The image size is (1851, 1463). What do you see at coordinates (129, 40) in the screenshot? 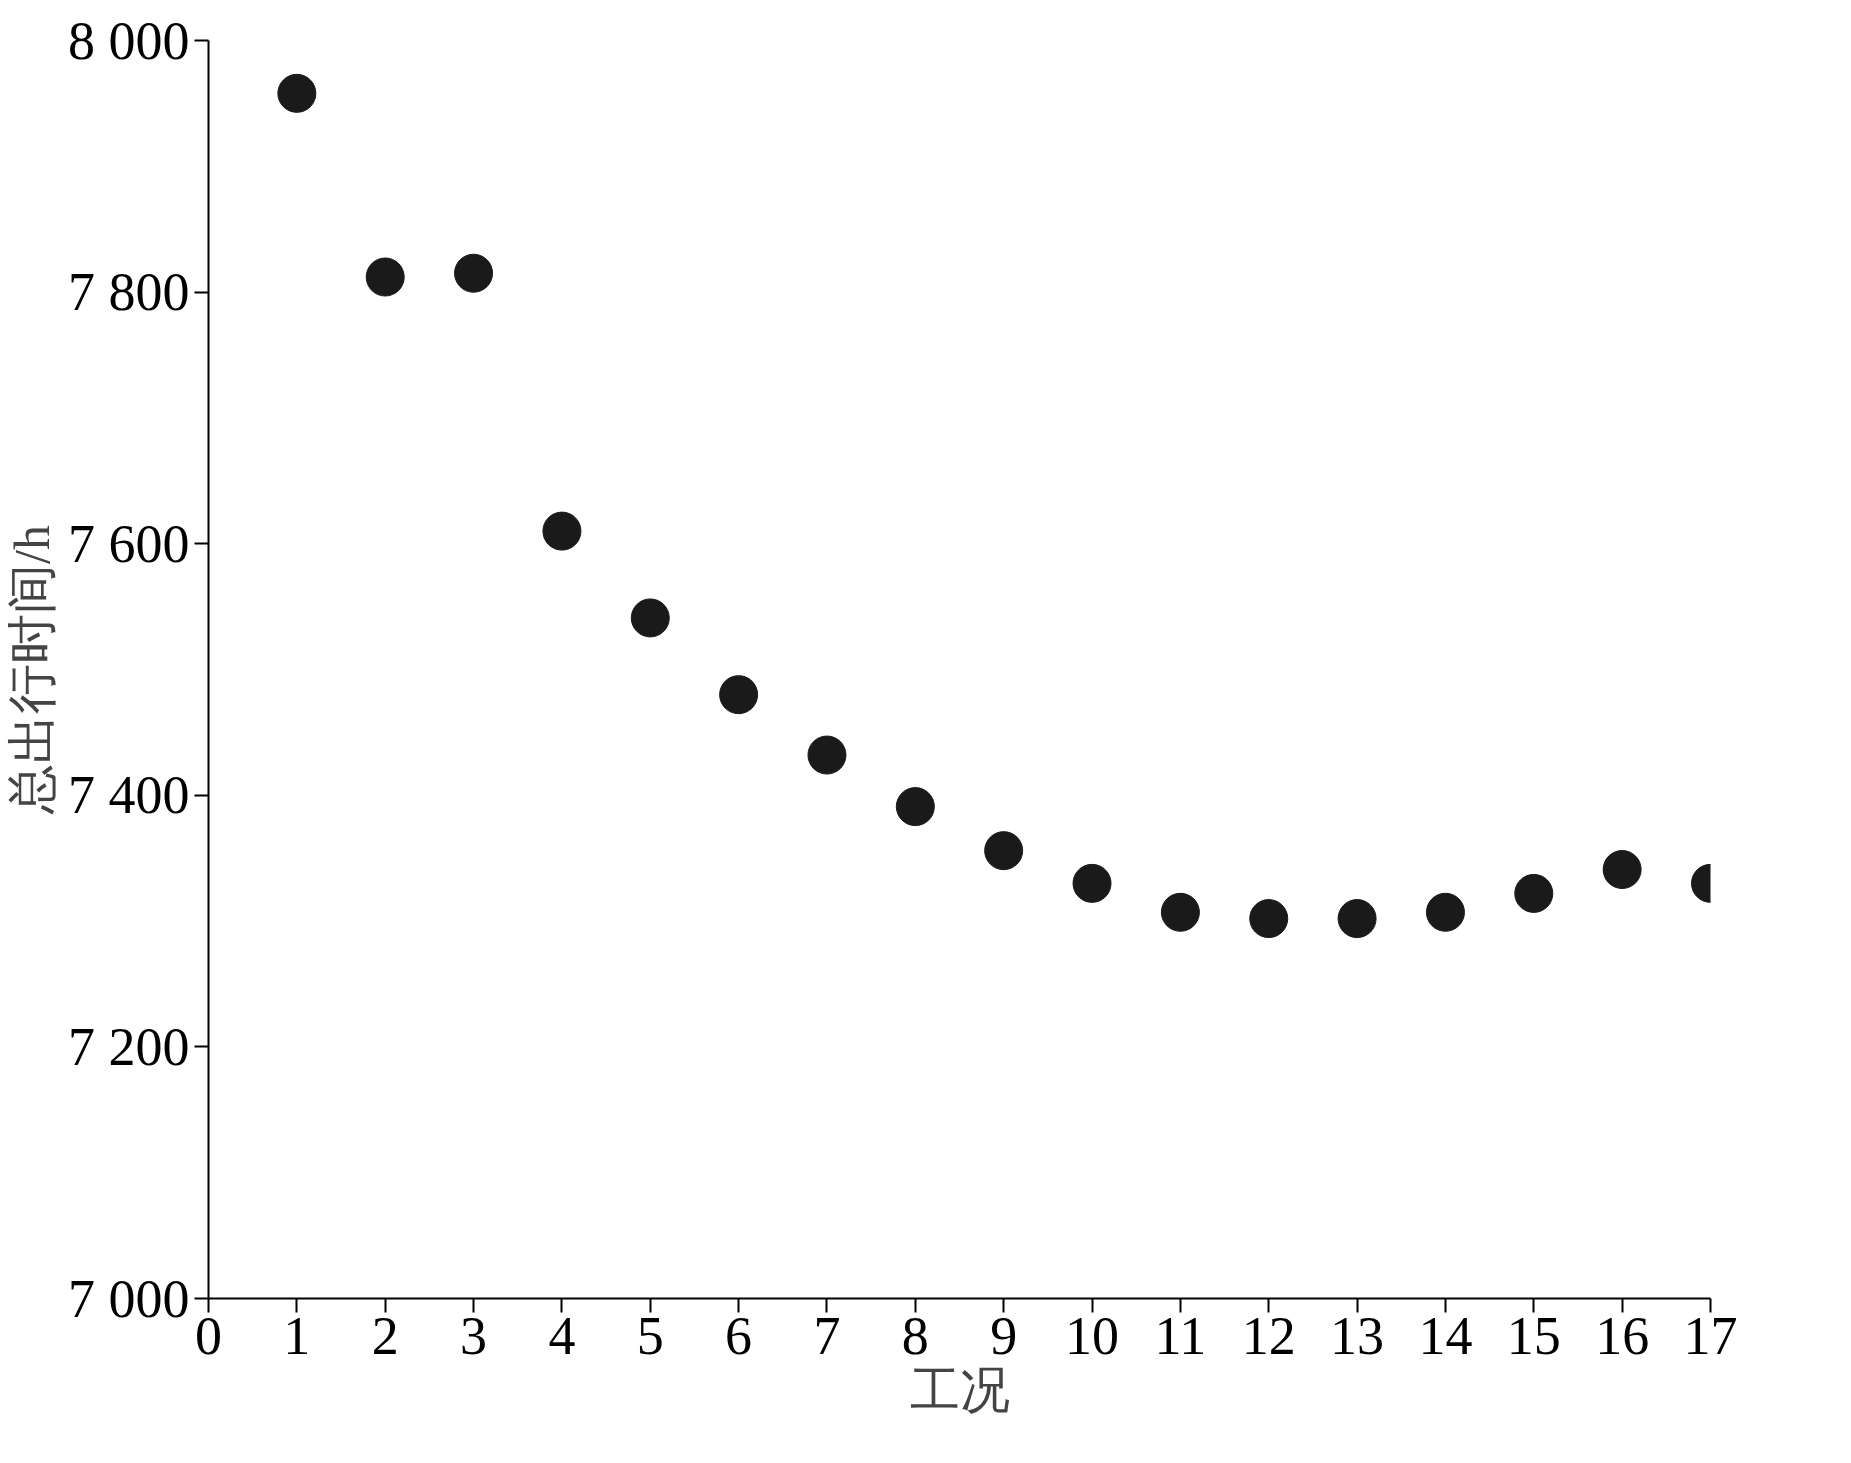
I see `y-tick-label: 8 000` at bounding box center [129, 40].